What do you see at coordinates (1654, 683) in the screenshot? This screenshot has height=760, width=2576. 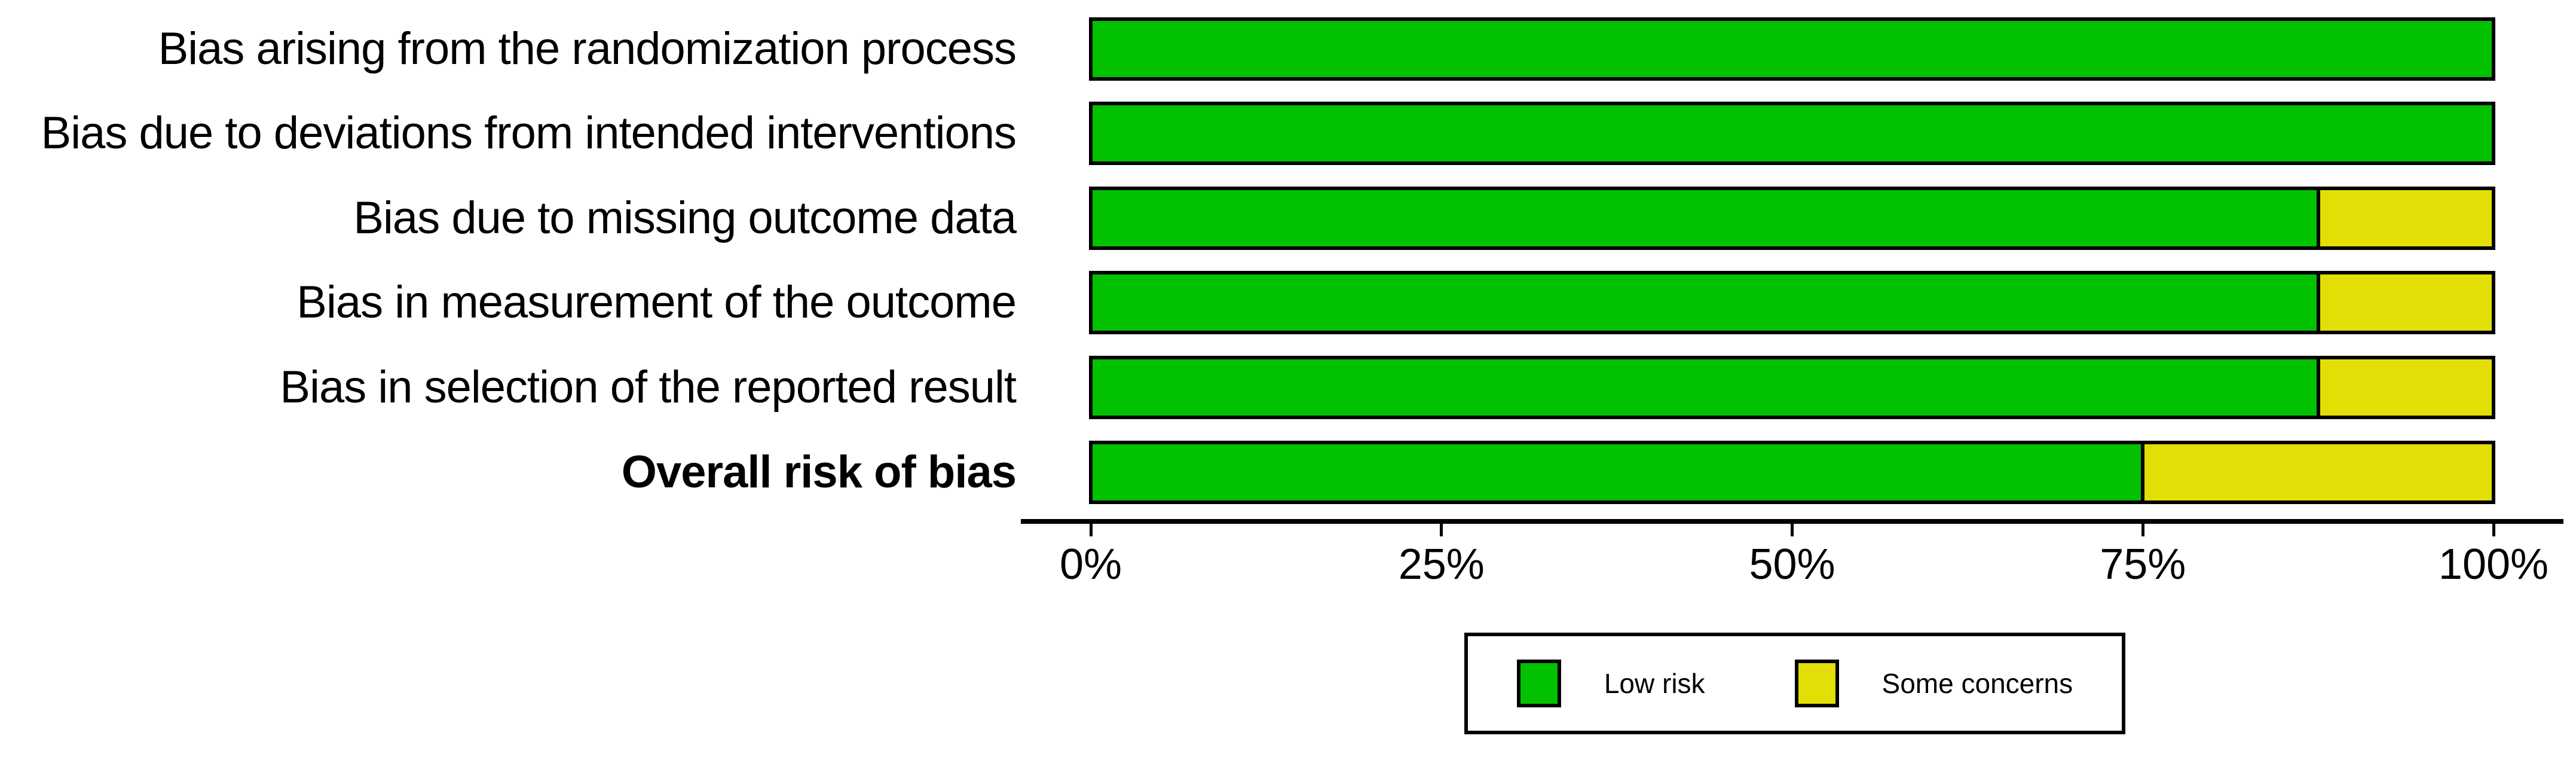 I see `legend-label: Low risk` at bounding box center [1654, 683].